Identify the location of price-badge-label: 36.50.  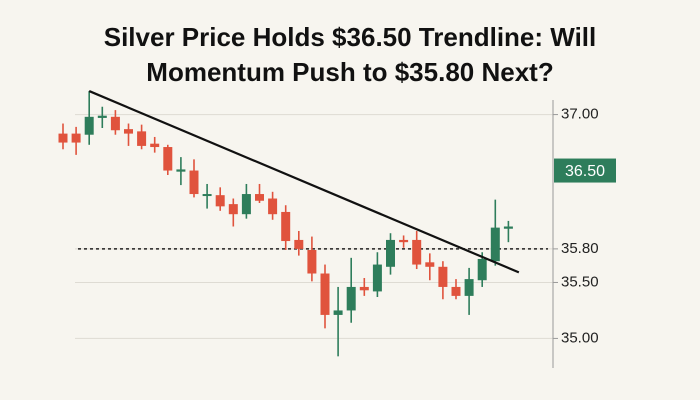
(585, 171).